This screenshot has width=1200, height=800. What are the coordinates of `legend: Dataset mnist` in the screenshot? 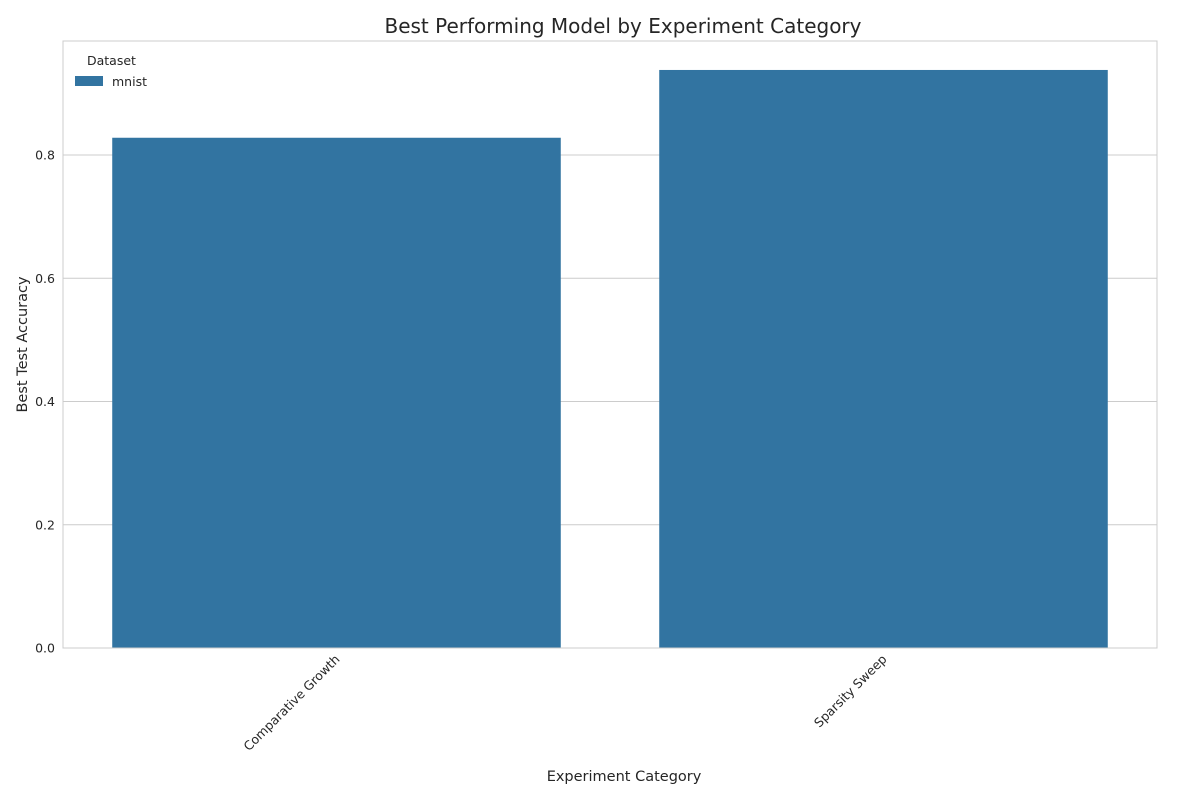 It's located at (111, 71).